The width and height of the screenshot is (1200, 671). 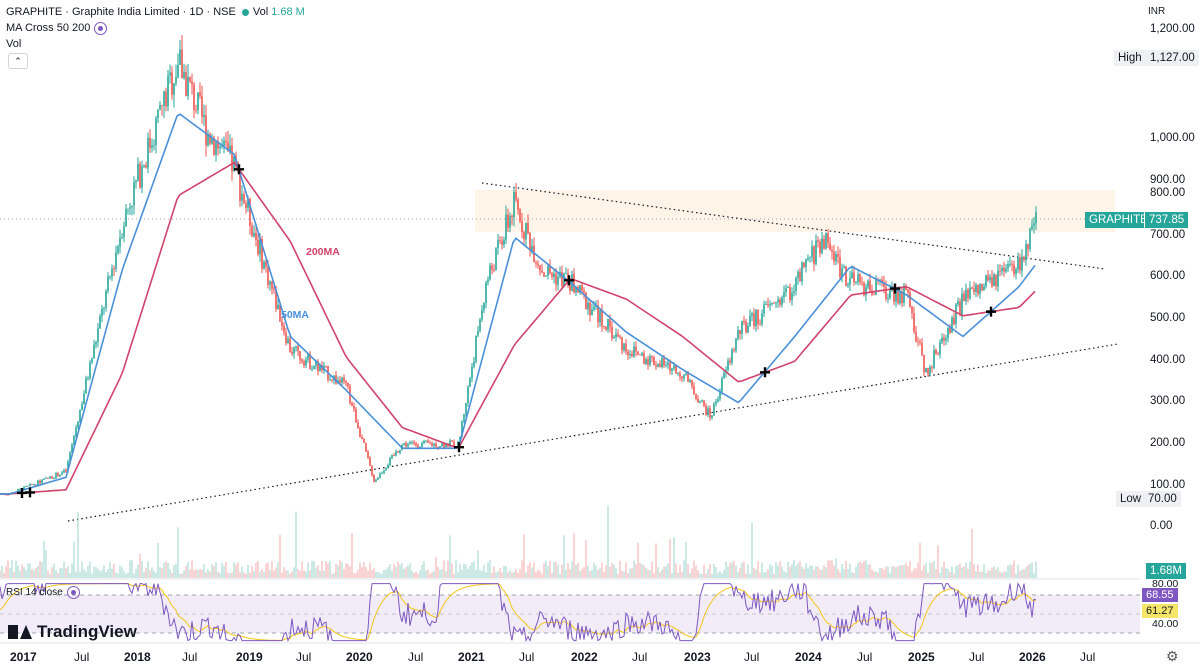 I want to click on rsi-visibility-icon, so click(x=73, y=592).